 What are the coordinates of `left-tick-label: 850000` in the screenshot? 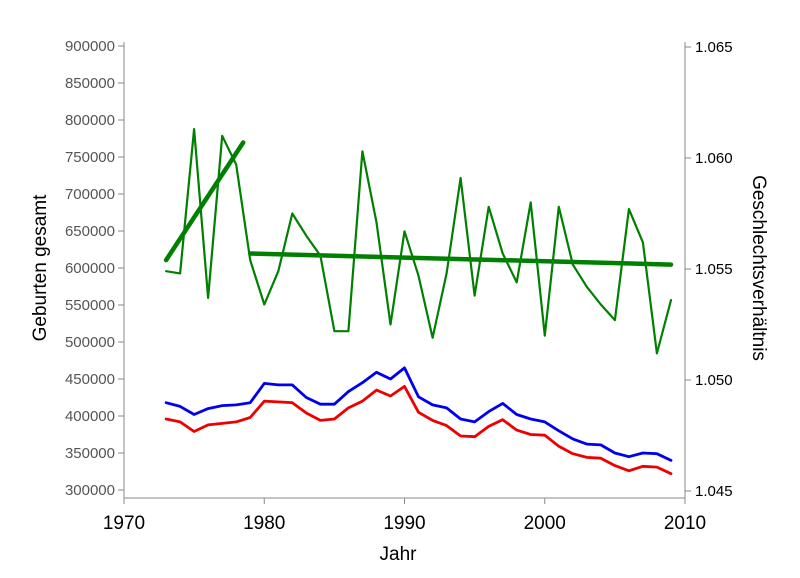 It's located at (90, 83).